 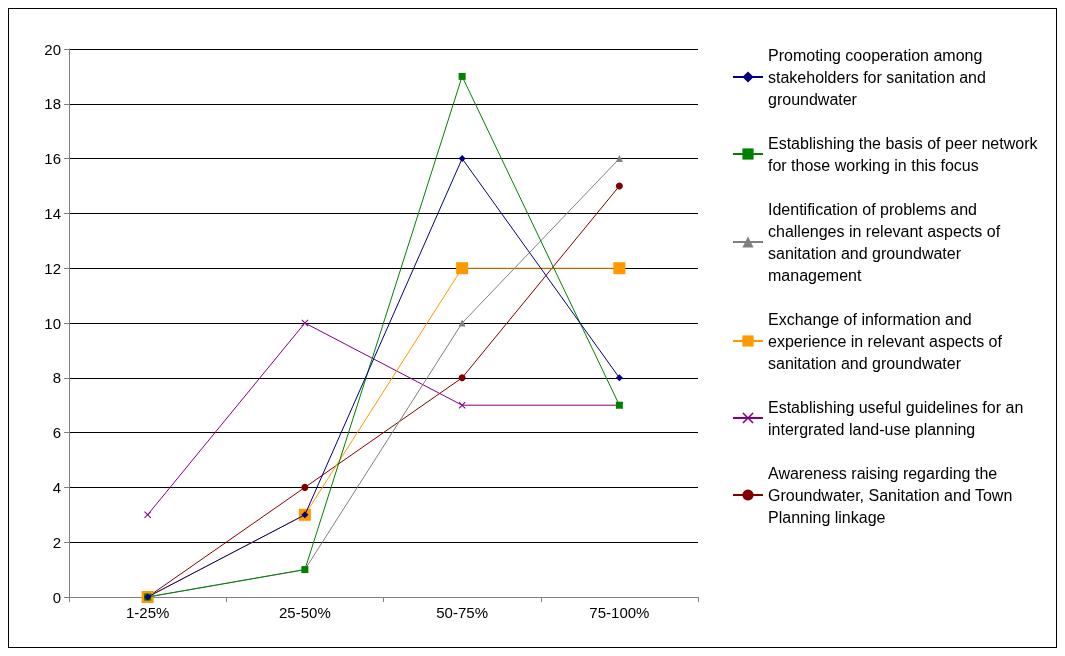 What do you see at coordinates (56, 487) in the screenshot?
I see `y-tick-label: 4` at bounding box center [56, 487].